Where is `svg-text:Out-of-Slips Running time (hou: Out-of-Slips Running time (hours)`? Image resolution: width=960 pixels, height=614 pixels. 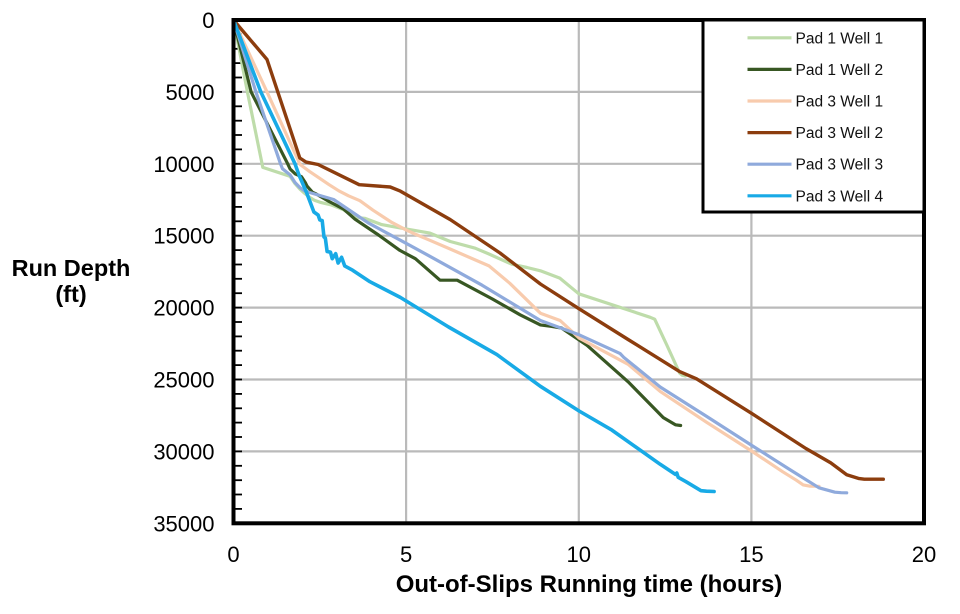 svg-text:Out-of-Slips Running time (hou: Out-of-Slips Running time (hours) is located at coordinates (589, 584).